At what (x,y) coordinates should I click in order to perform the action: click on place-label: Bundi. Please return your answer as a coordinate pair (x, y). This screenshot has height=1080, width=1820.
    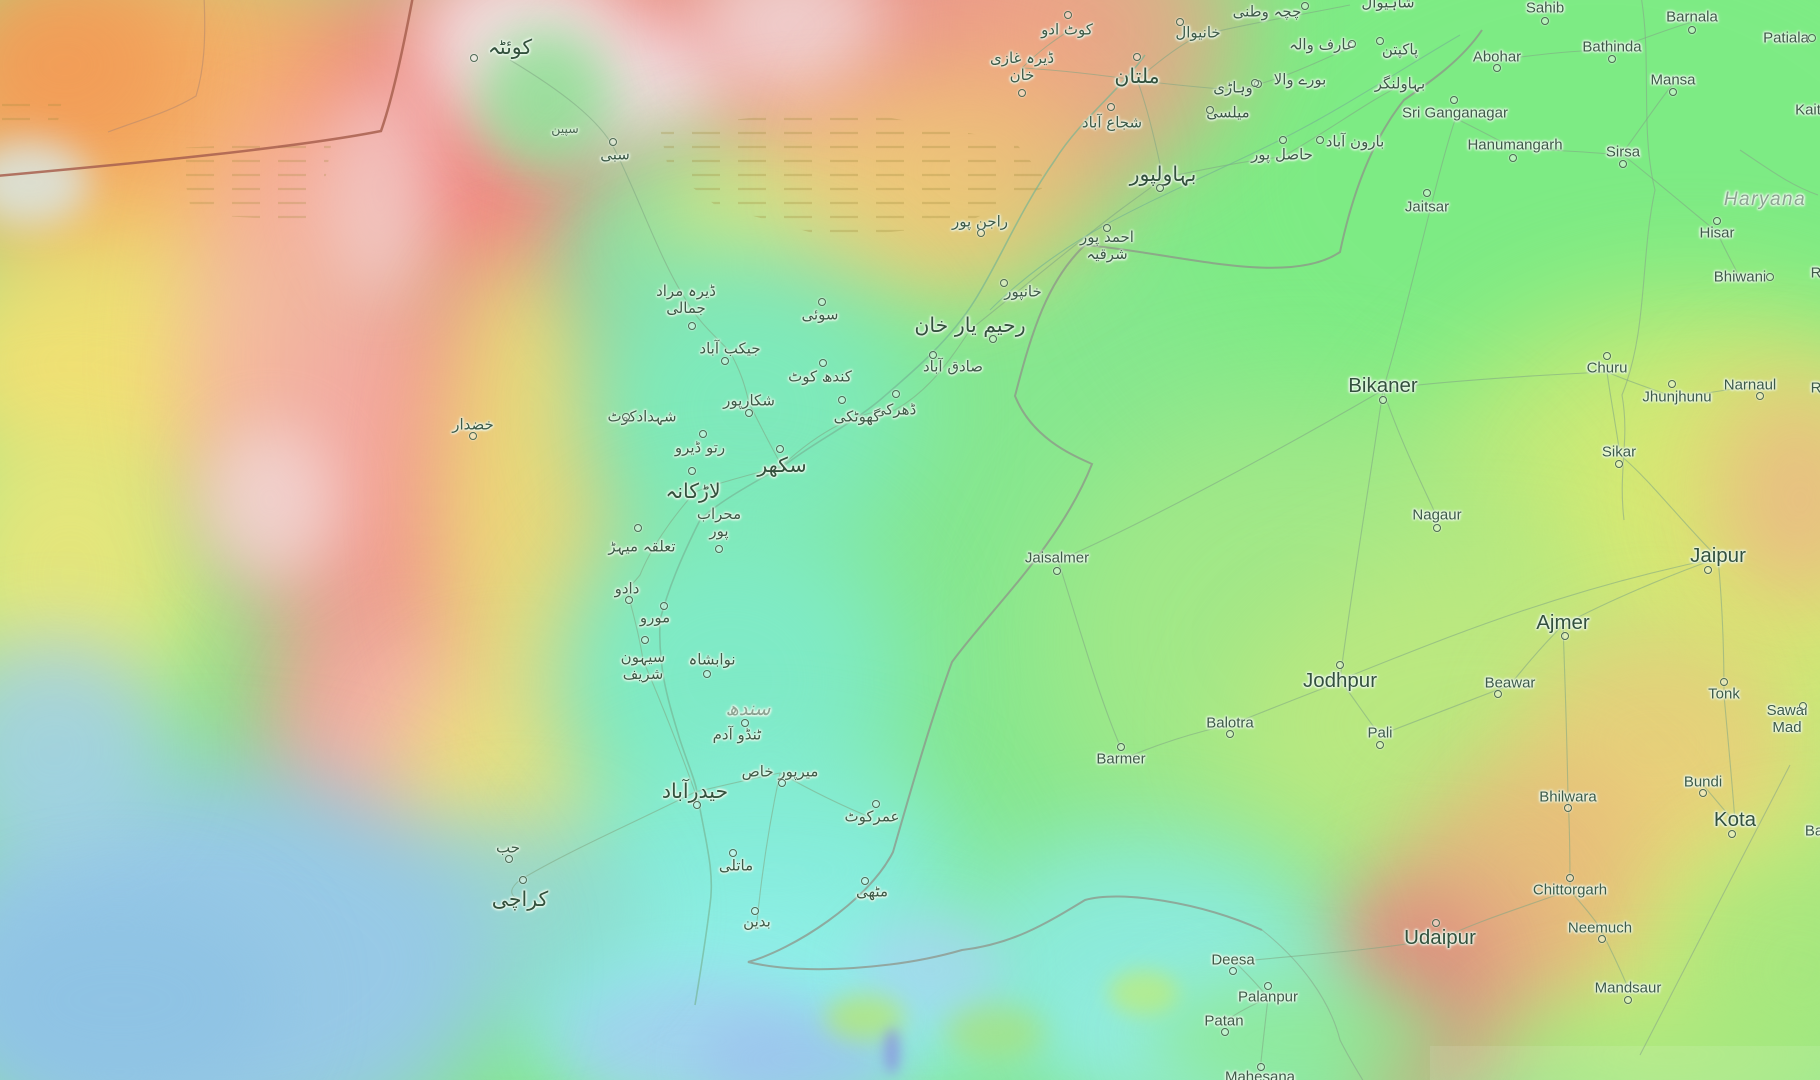
    Looking at the image, I should click on (1703, 782).